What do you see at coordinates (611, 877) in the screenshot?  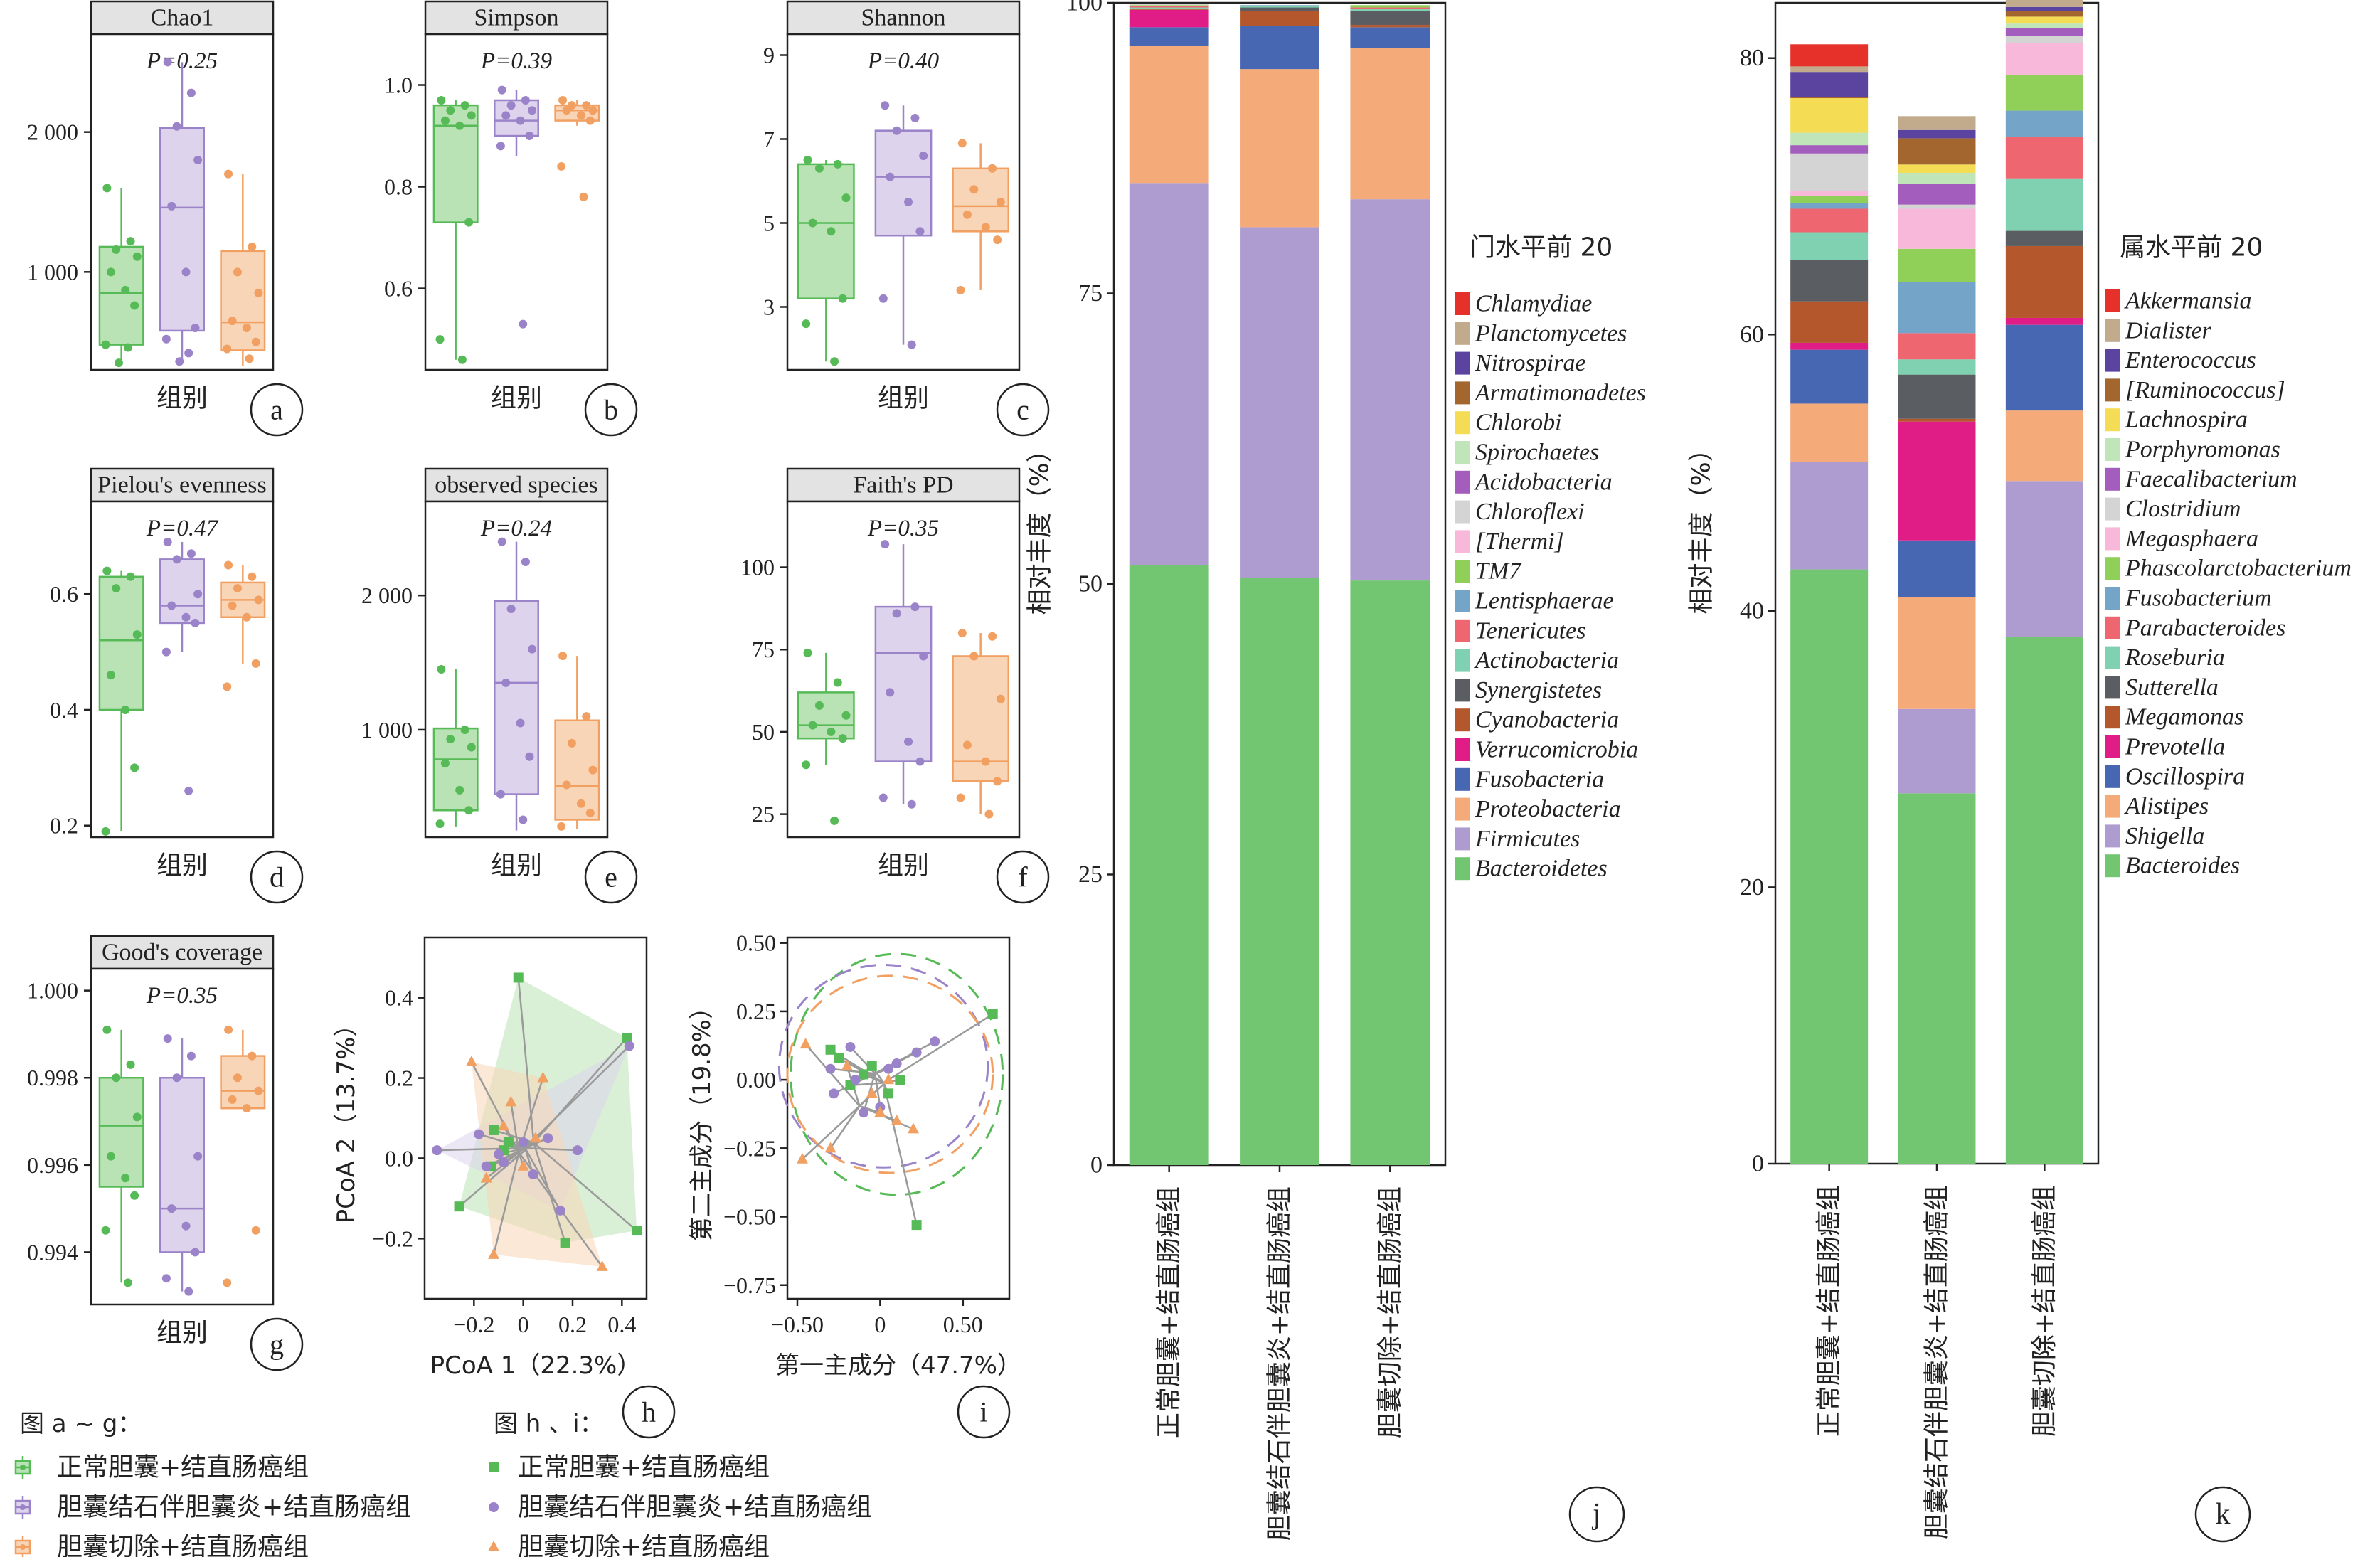 I see `panel-letter: e` at bounding box center [611, 877].